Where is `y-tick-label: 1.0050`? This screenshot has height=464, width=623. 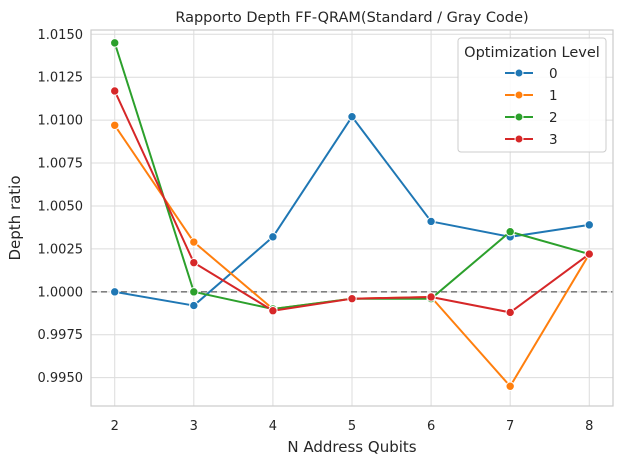
y-tick-label: 1.0050 is located at coordinates (61, 206).